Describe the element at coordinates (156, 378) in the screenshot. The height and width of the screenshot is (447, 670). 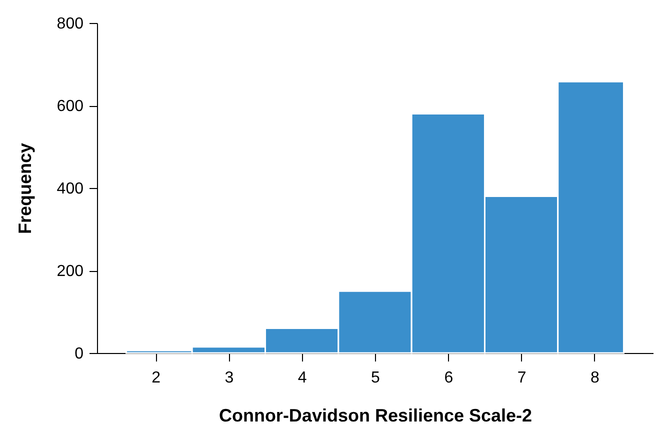
I see `x-tick-label: 2` at that location.